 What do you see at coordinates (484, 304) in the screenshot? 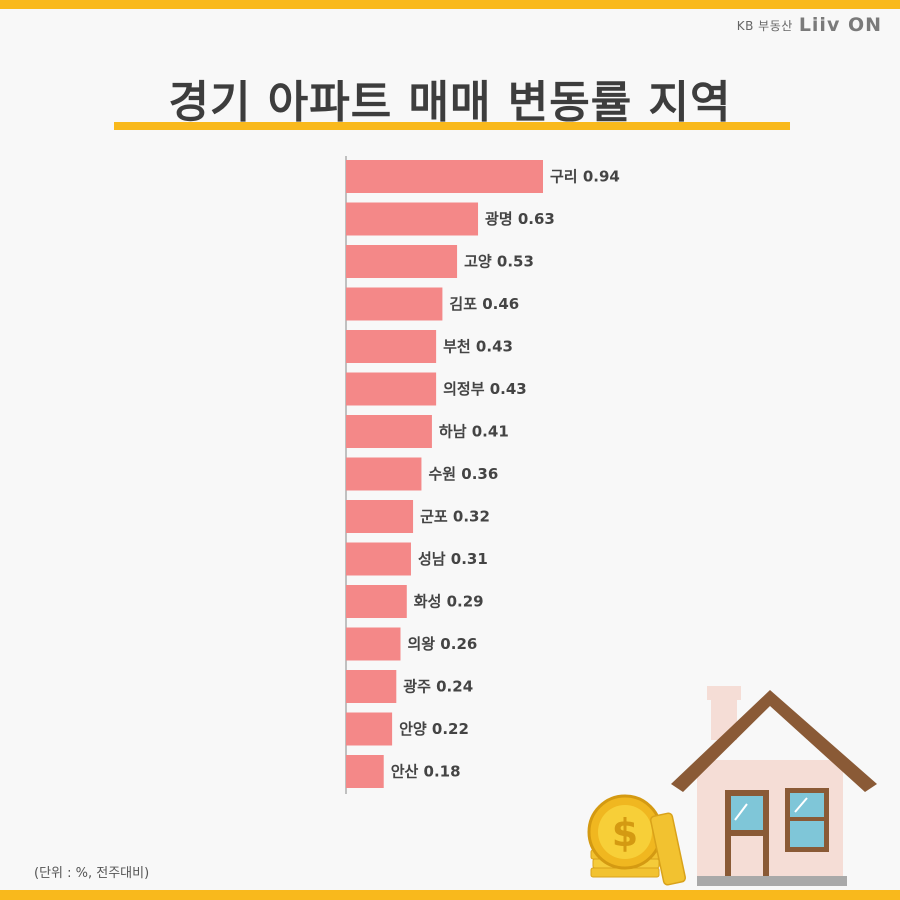
I see `bar-label: 김포 0.46` at bounding box center [484, 304].